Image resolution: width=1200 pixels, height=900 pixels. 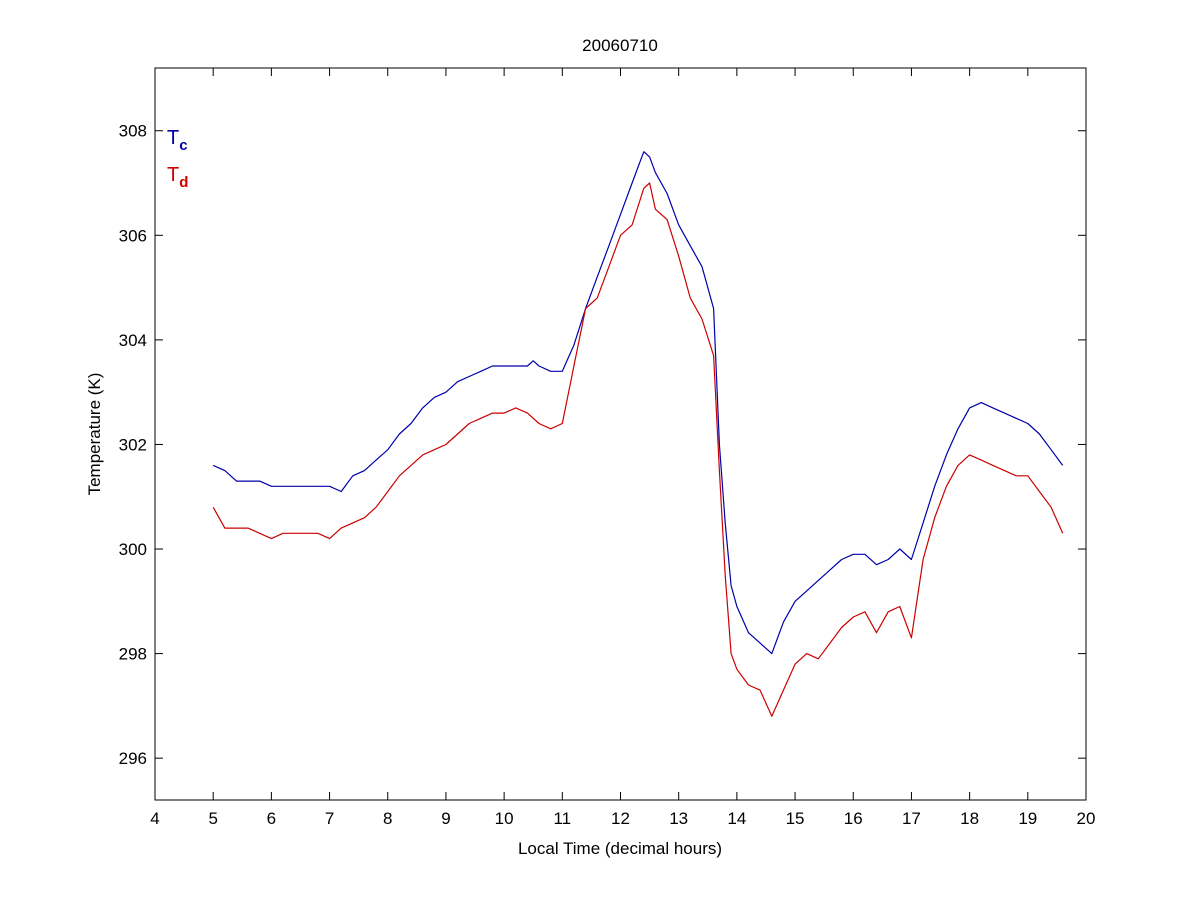 I want to click on legend-td-base: T, so click(x=173, y=175).